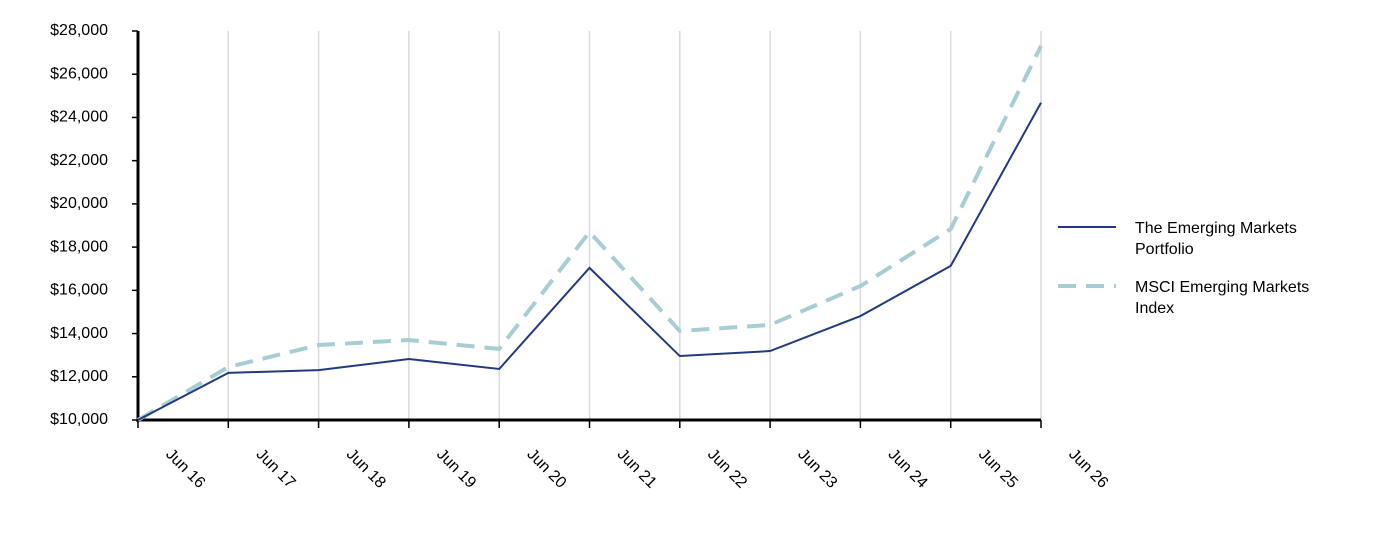 The image size is (1392, 545). Describe the element at coordinates (79, 73) in the screenshot. I see `y-tick-label: $26,000` at that location.